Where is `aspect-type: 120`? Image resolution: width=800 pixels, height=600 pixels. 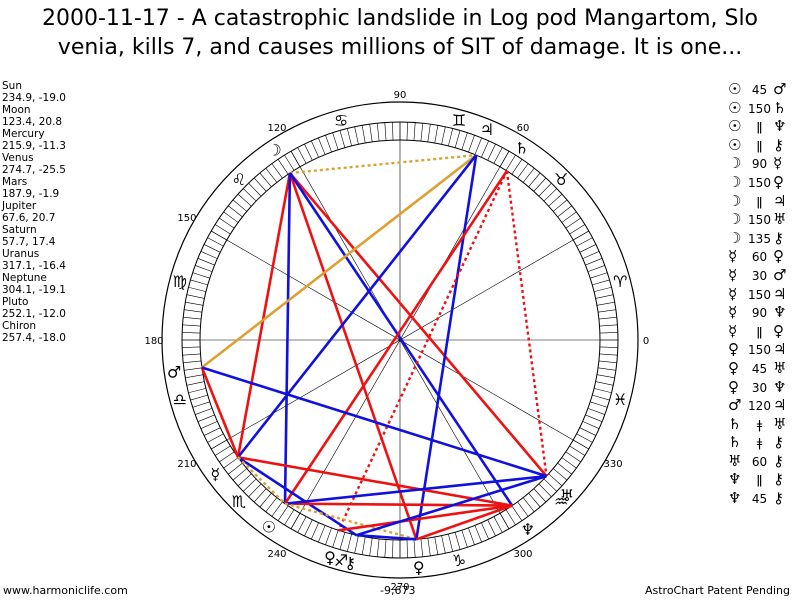
aspect-type: 120 is located at coordinates (759, 406).